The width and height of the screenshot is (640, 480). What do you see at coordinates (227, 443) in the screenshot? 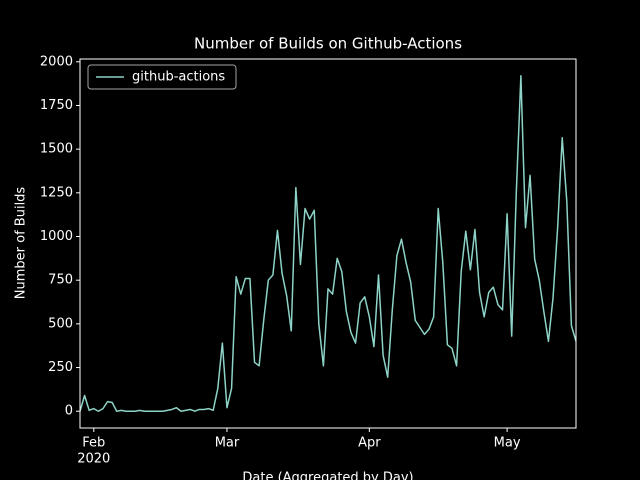
I see `x-tick-label: Mar` at bounding box center [227, 443].